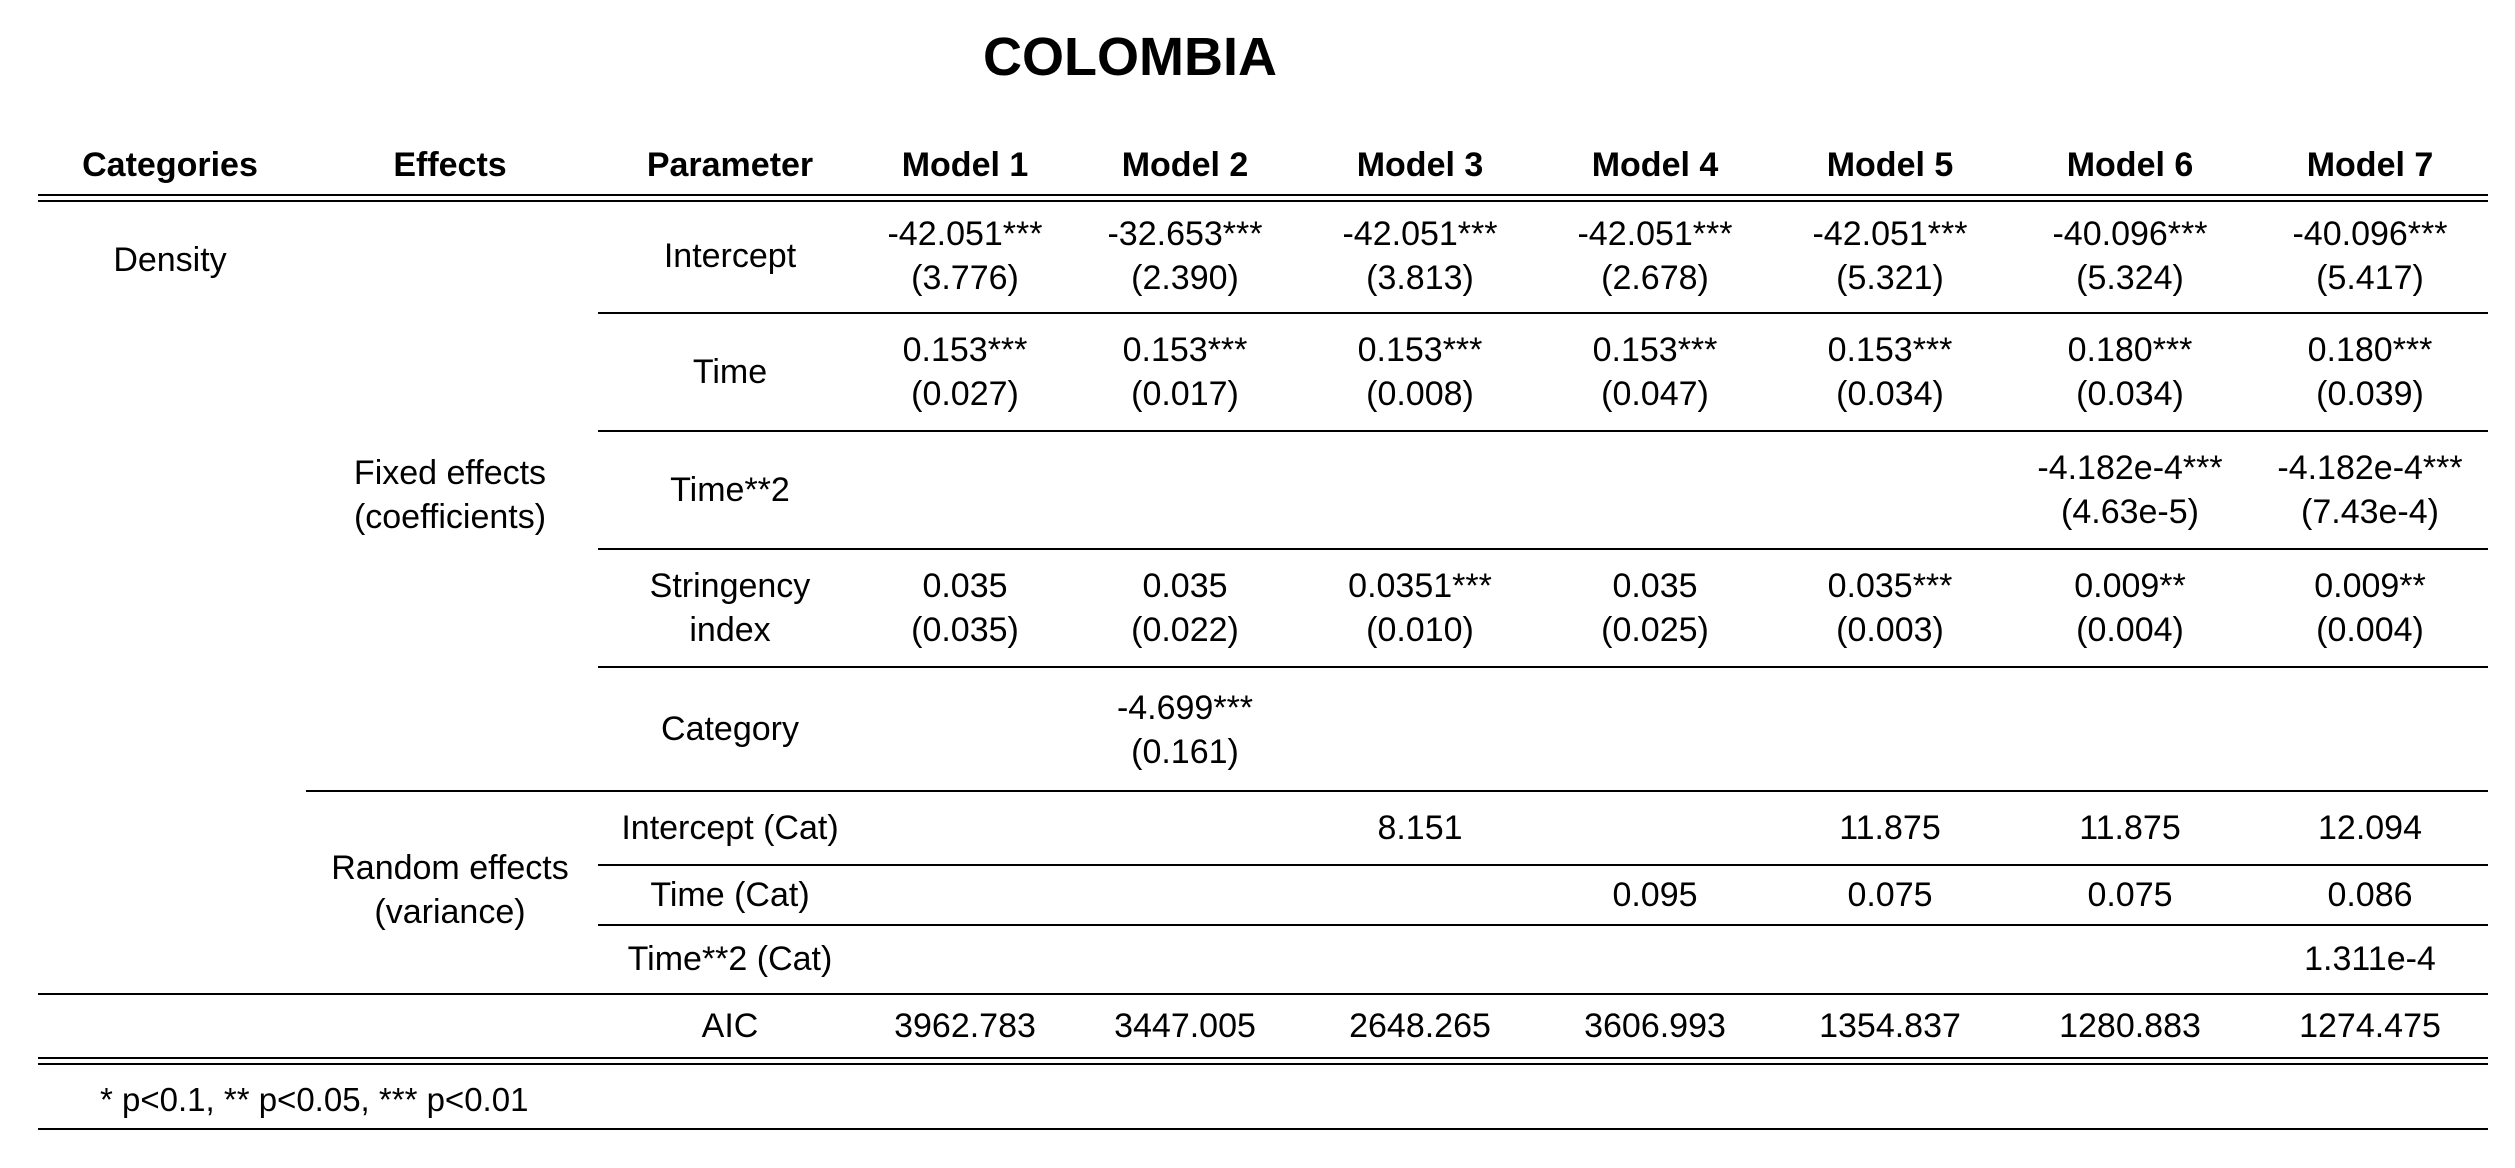 The width and height of the screenshot is (2515, 1168). Describe the element at coordinates (965, 371) in the screenshot. I see `cell-time-model-1: 0.153*** (0.027)` at that location.